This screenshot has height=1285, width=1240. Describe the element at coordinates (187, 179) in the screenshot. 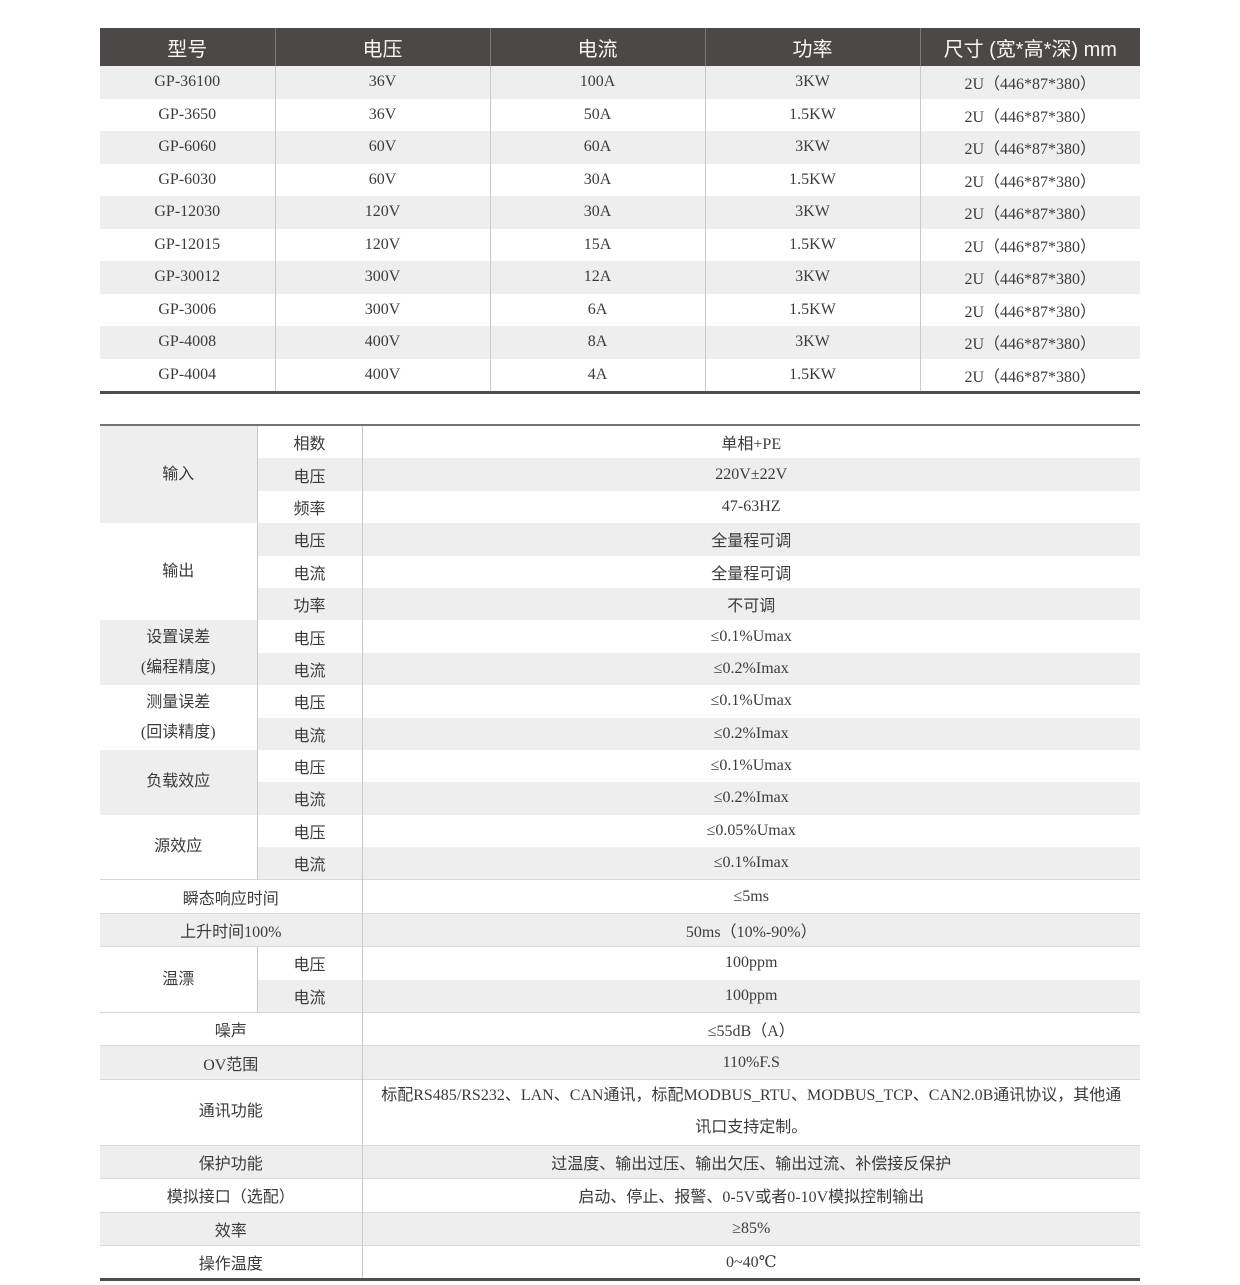

I see `model-cell: GP-6030` at that location.